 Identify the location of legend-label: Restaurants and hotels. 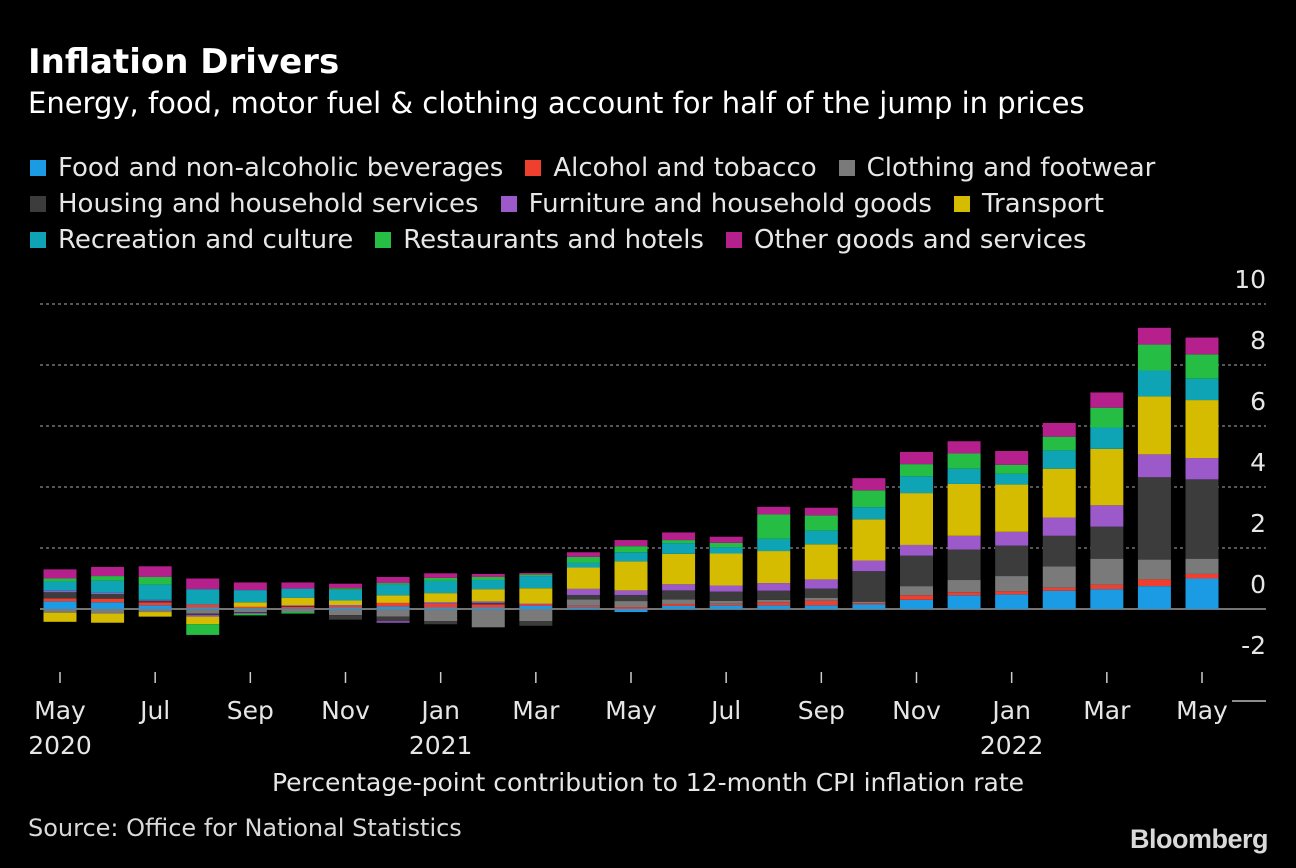
(553, 240).